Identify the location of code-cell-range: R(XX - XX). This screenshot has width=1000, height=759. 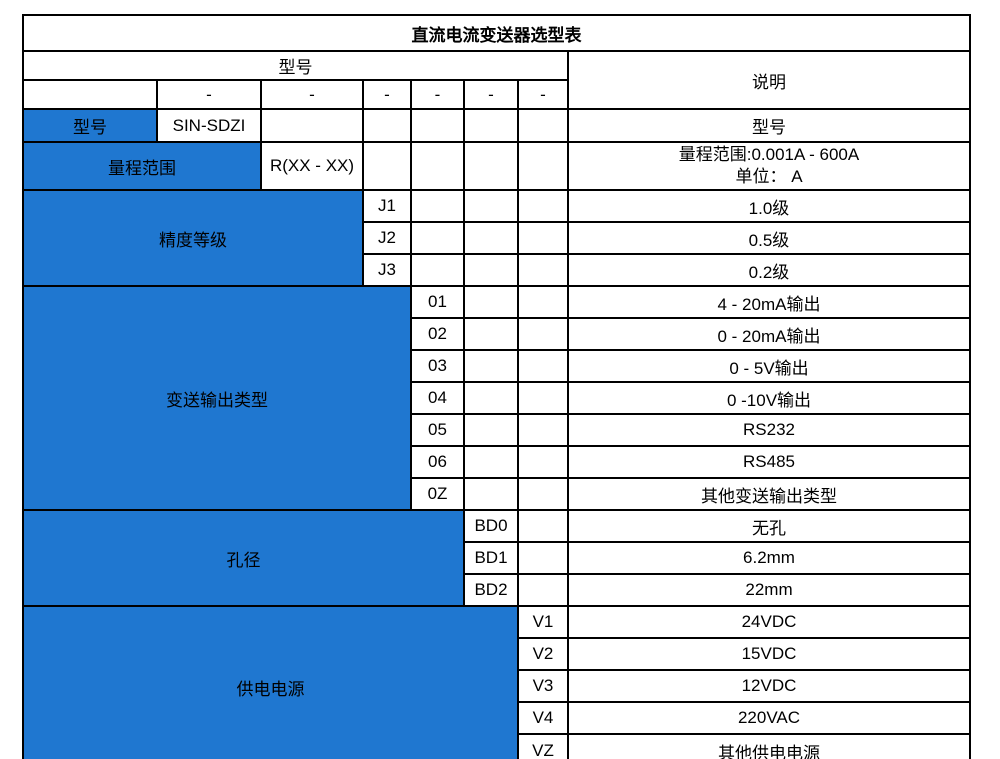
(312, 166).